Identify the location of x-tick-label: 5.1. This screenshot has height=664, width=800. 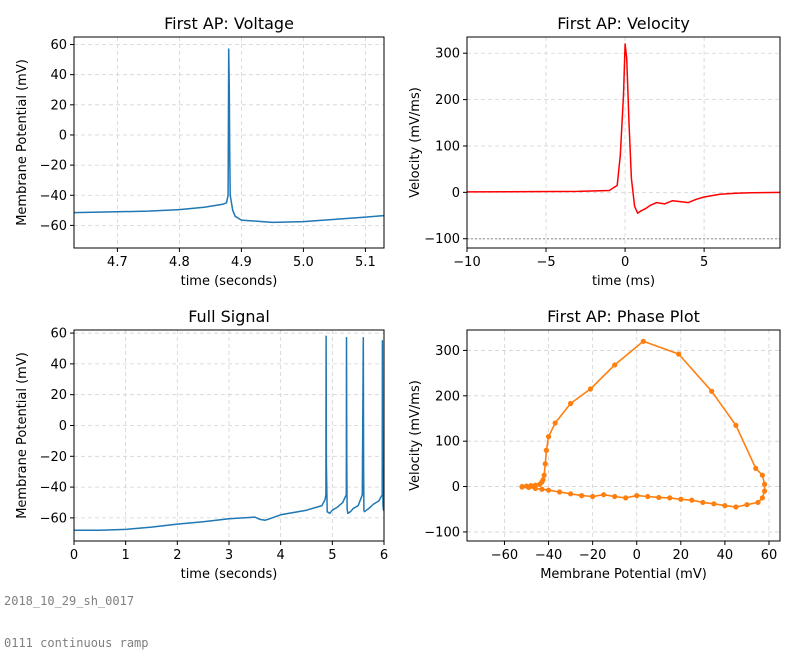
(365, 262).